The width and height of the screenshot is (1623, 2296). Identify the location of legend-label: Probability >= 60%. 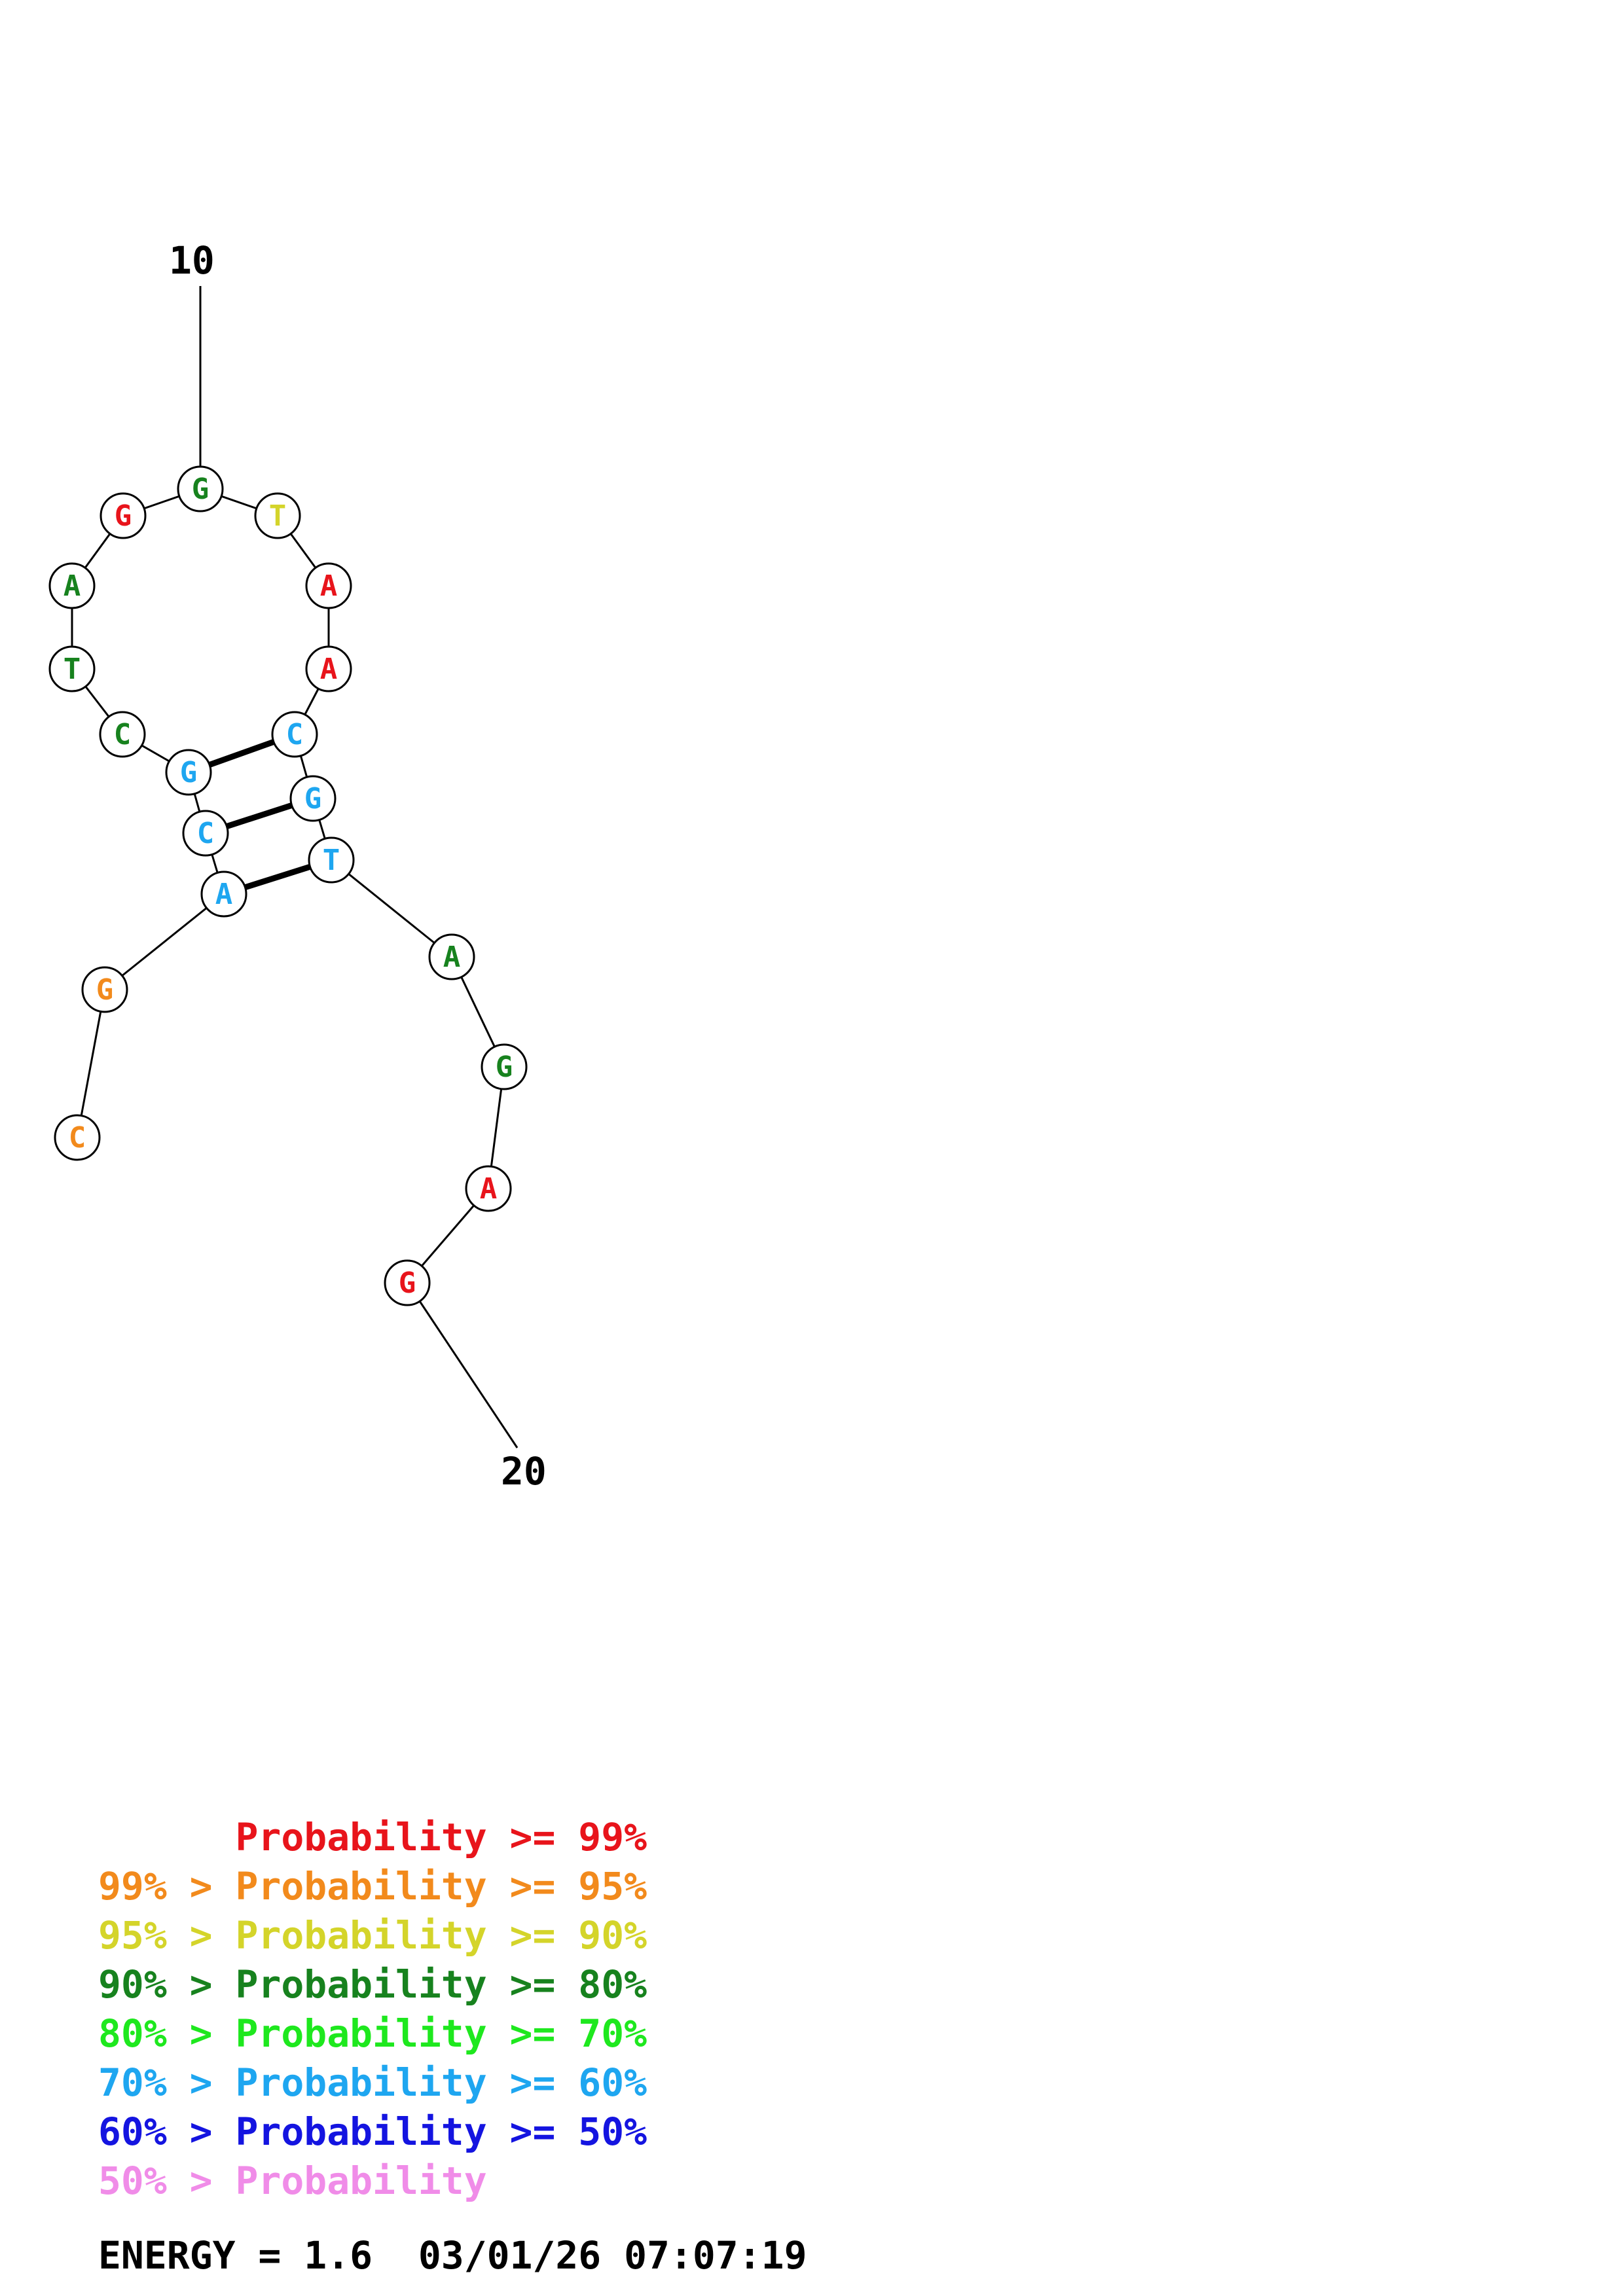
(441, 2082).